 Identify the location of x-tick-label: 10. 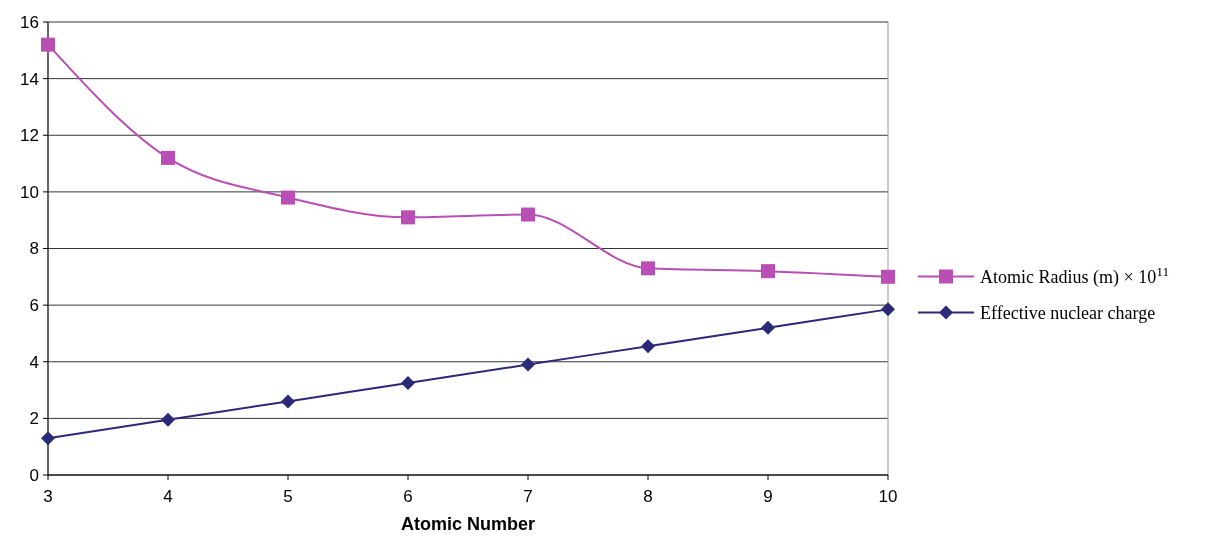
(888, 496).